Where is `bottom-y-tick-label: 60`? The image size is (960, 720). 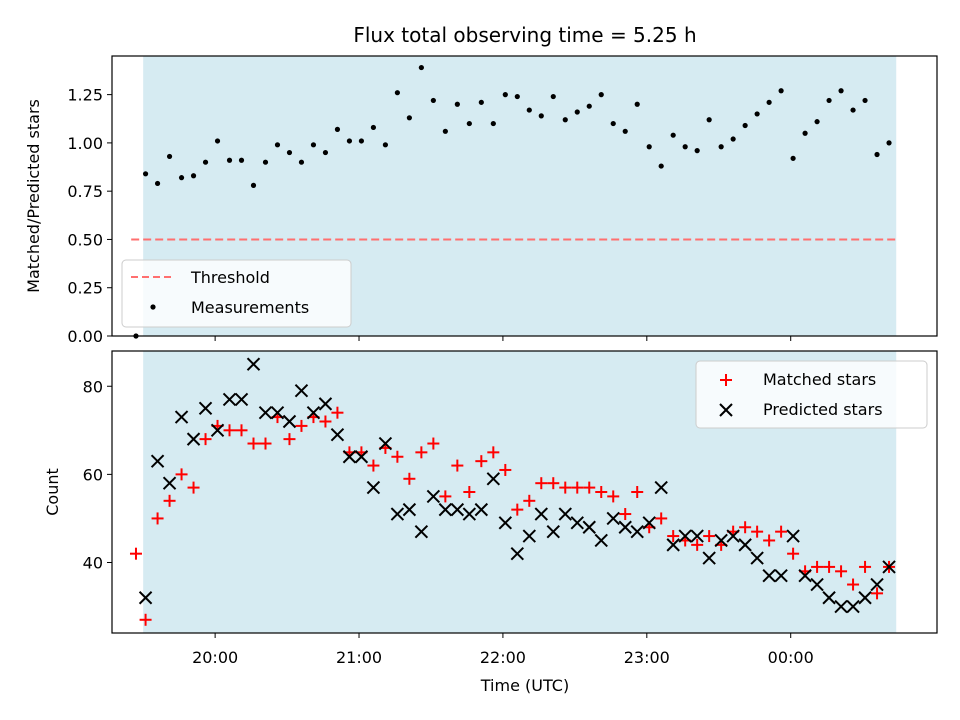
bottom-y-tick-label: 60 is located at coordinates (93, 474).